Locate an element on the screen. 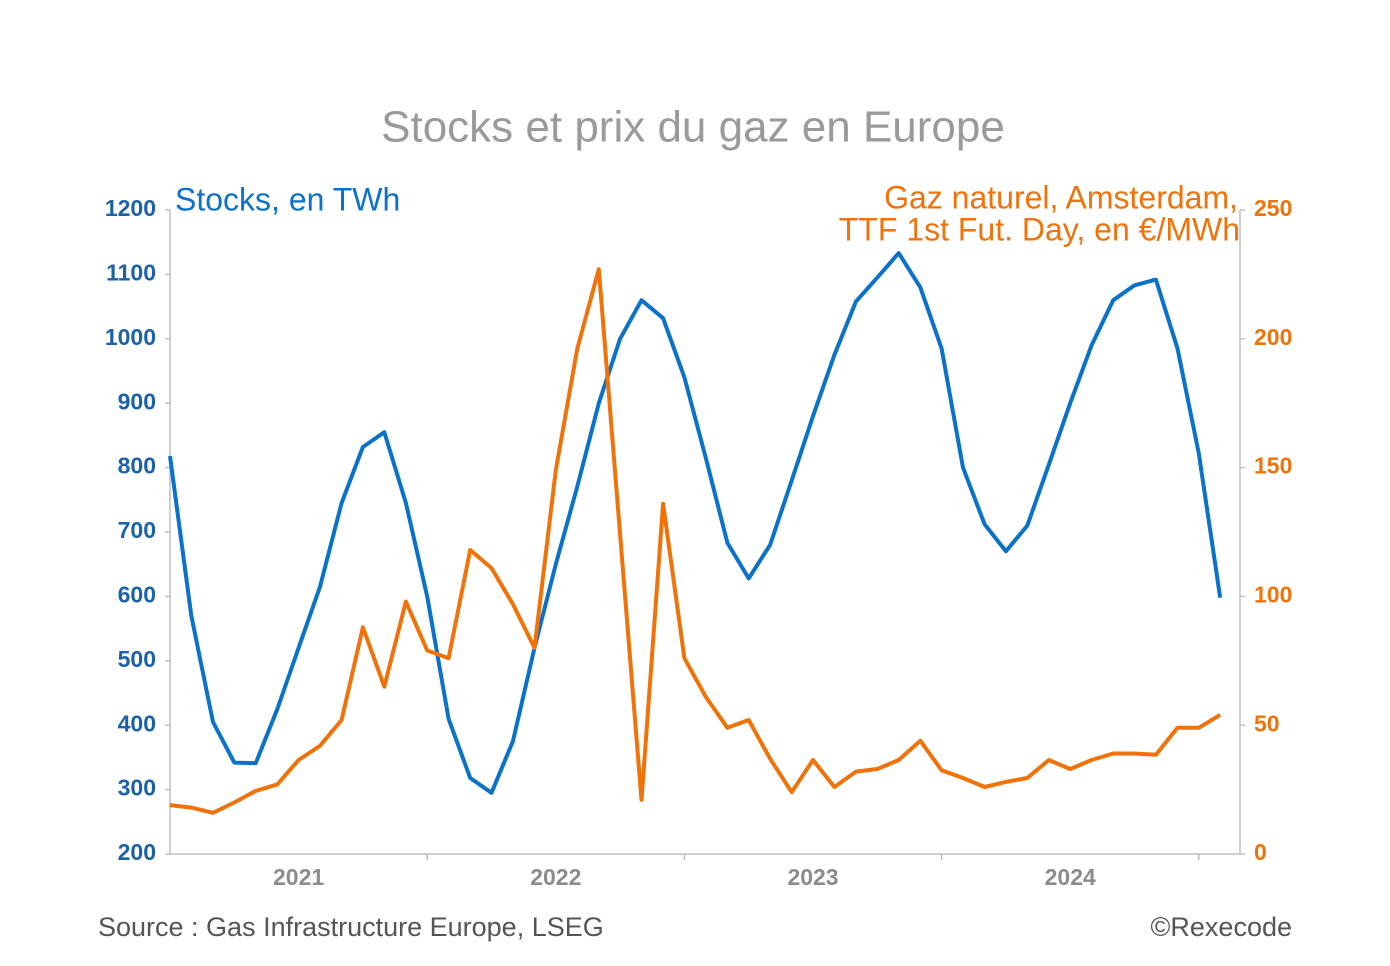 The width and height of the screenshot is (1390, 966). y-tick-label: 200 is located at coordinates (137, 852).